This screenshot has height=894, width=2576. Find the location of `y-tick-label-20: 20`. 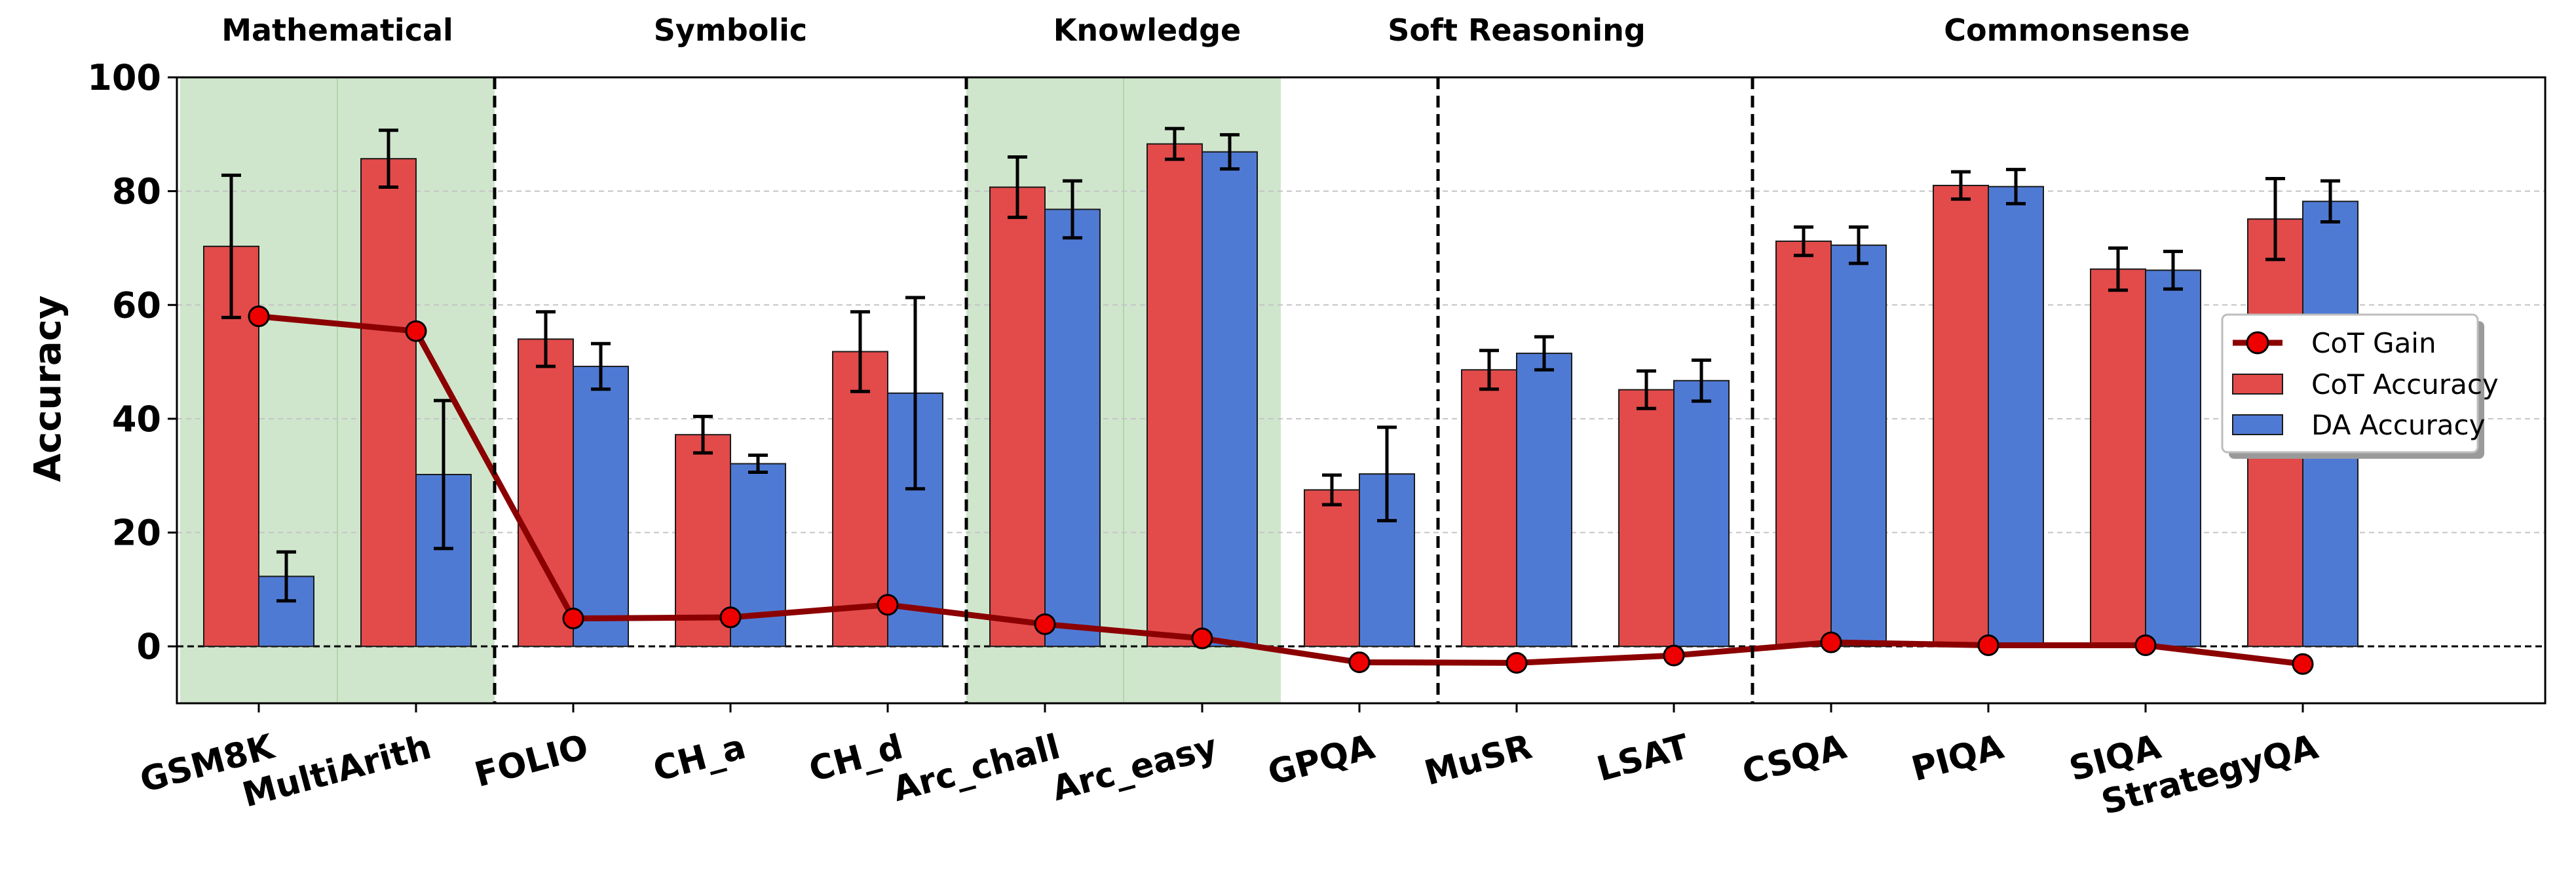

y-tick-label-20: 20 is located at coordinates (136, 533).